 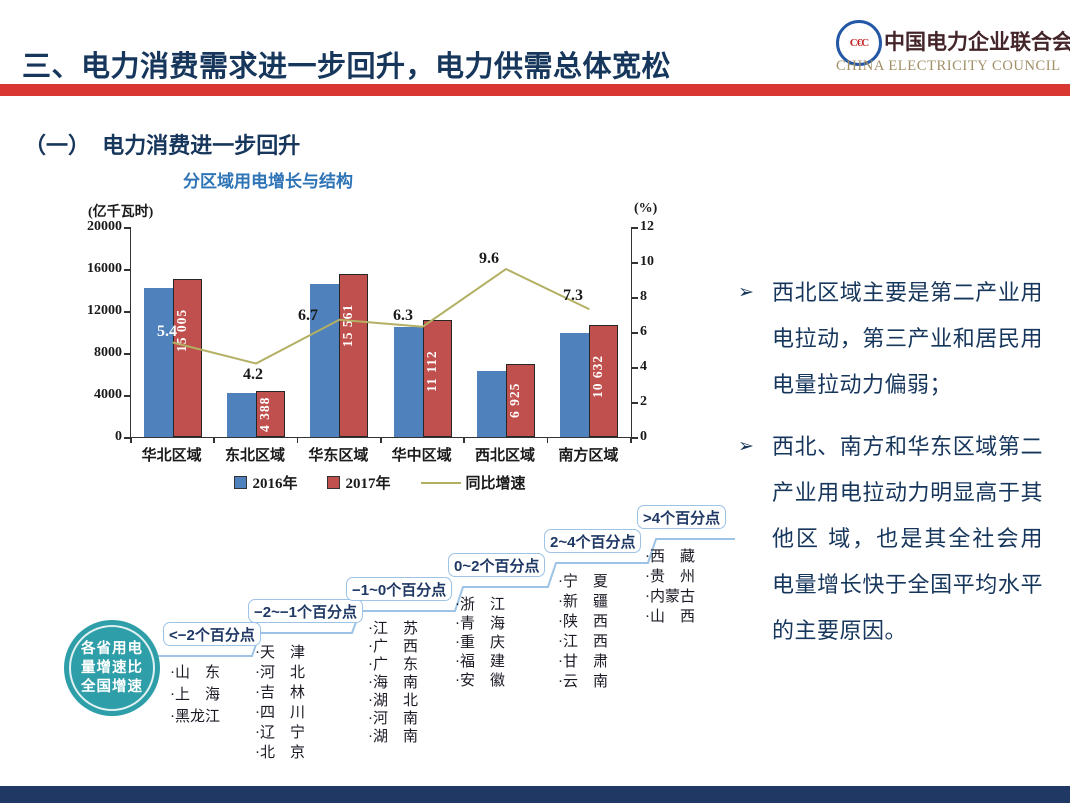 What do you see at coordinates (670, 597) in the screenshot?
I see `province-item: ·内蒙古` at bounding box center [670, 597].